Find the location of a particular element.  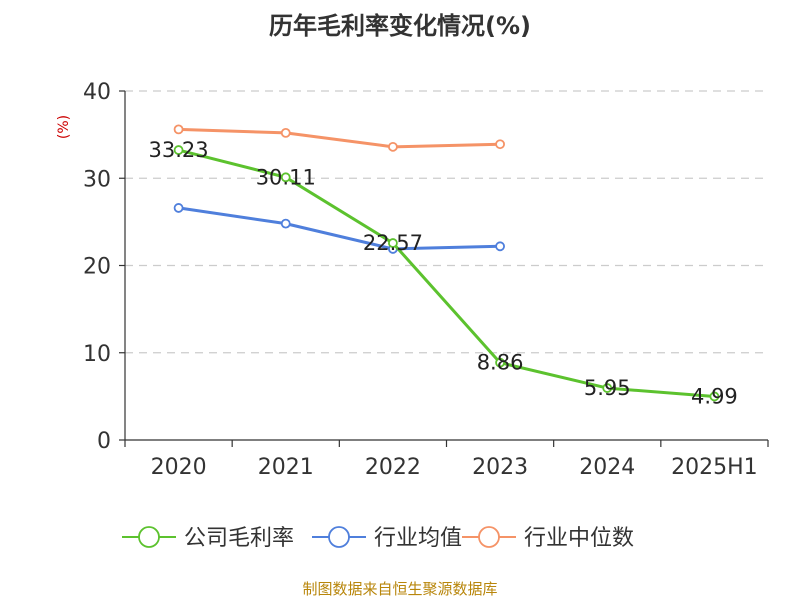

data-label: 30.11 is located at coordinates (286, 177).